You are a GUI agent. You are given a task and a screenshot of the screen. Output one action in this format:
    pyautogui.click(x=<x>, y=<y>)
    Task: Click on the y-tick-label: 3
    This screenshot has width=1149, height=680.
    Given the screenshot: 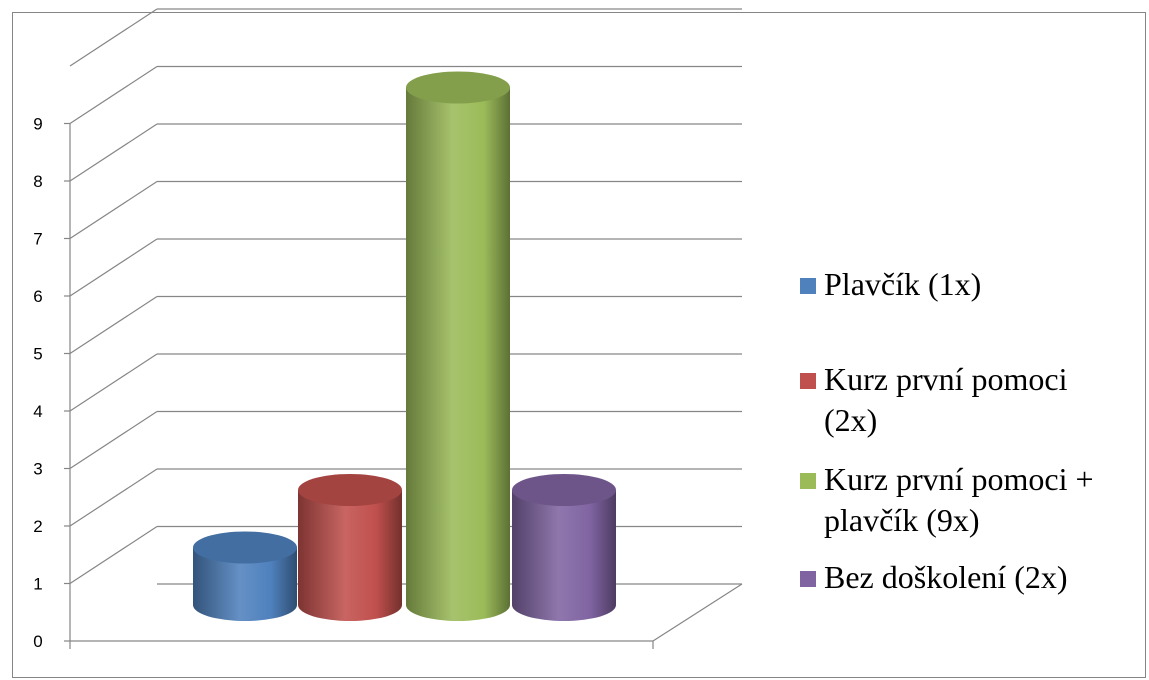 What is the action you would take?
    pyautogui.click(x=37, y=469)
    